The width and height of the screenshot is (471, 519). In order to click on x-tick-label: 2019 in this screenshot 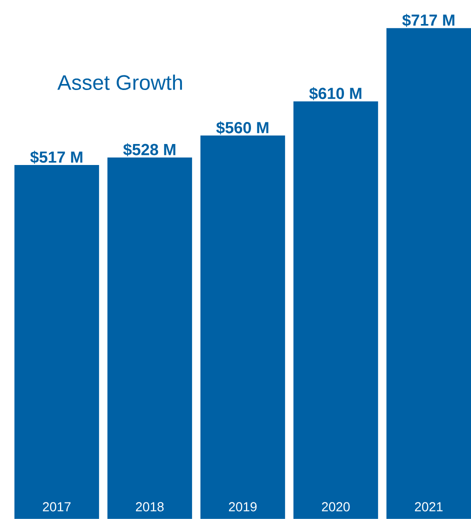, I will do `click(242, 507)`.